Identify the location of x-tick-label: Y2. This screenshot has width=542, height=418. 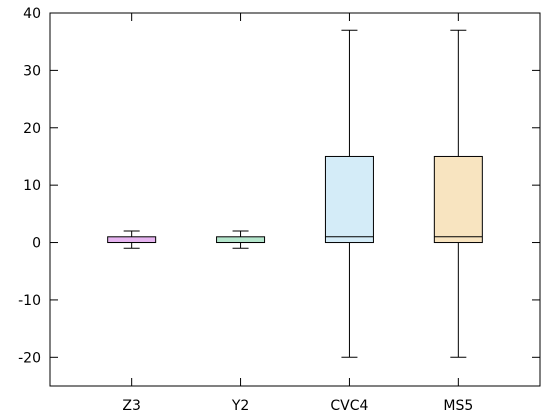
(240, 406).